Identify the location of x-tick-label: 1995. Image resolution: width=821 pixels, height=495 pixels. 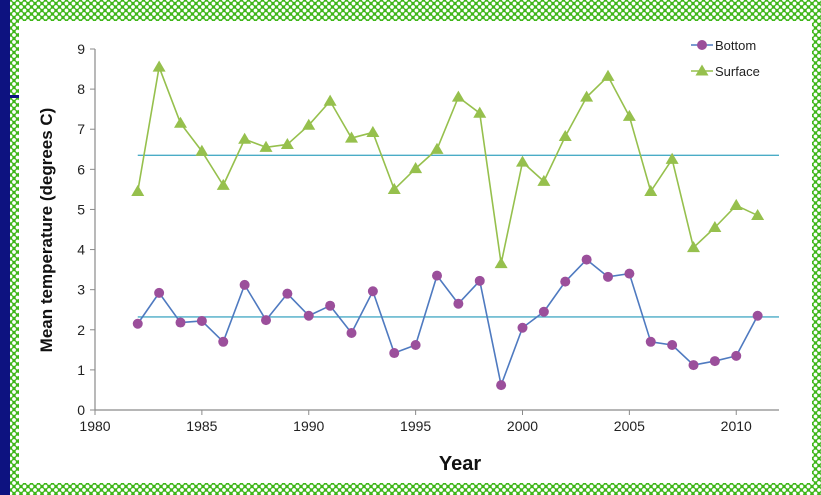
(415, 426).